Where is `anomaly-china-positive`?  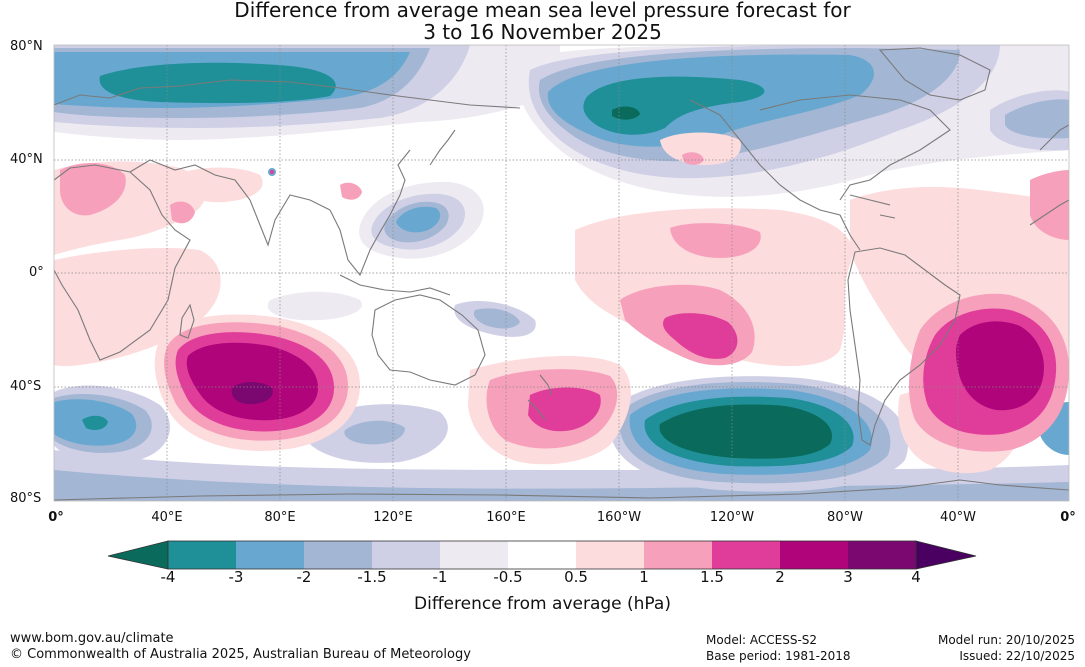 anomaly-china-positive is located at coordinates (351, 191).